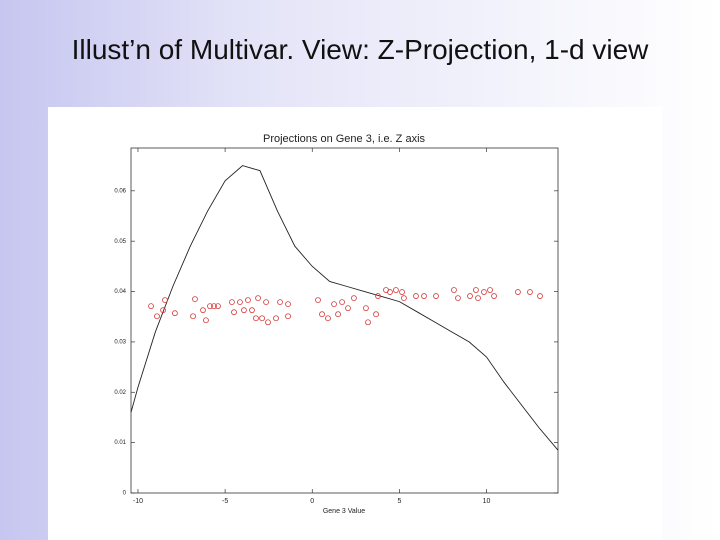 The height and width of the screenshot is (540, 720). I want to click on y-tick-label: 0.03, so click(120, 342).